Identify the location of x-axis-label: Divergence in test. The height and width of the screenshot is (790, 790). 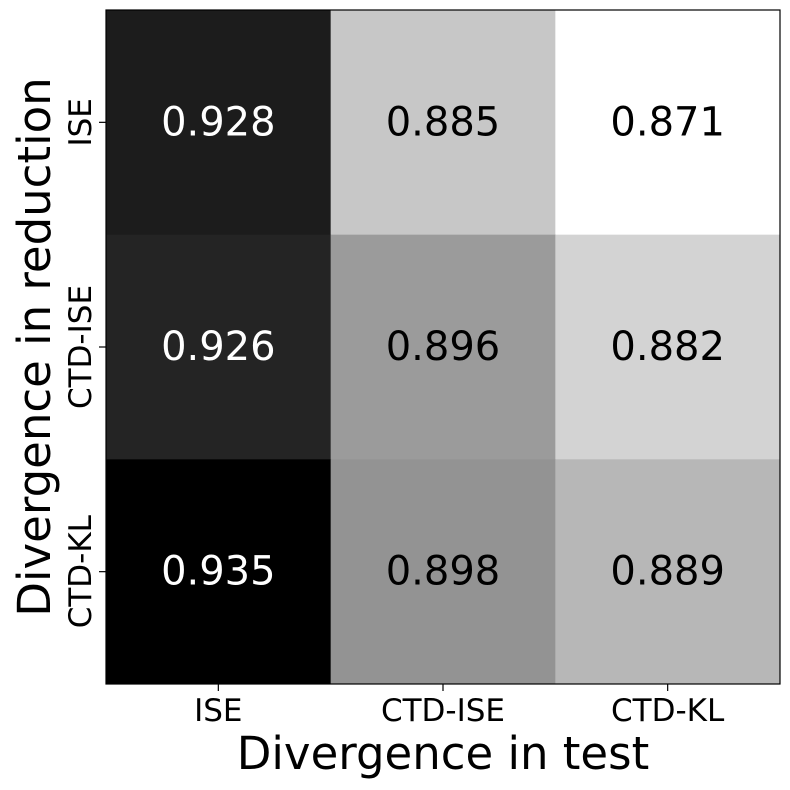
(443, 753).